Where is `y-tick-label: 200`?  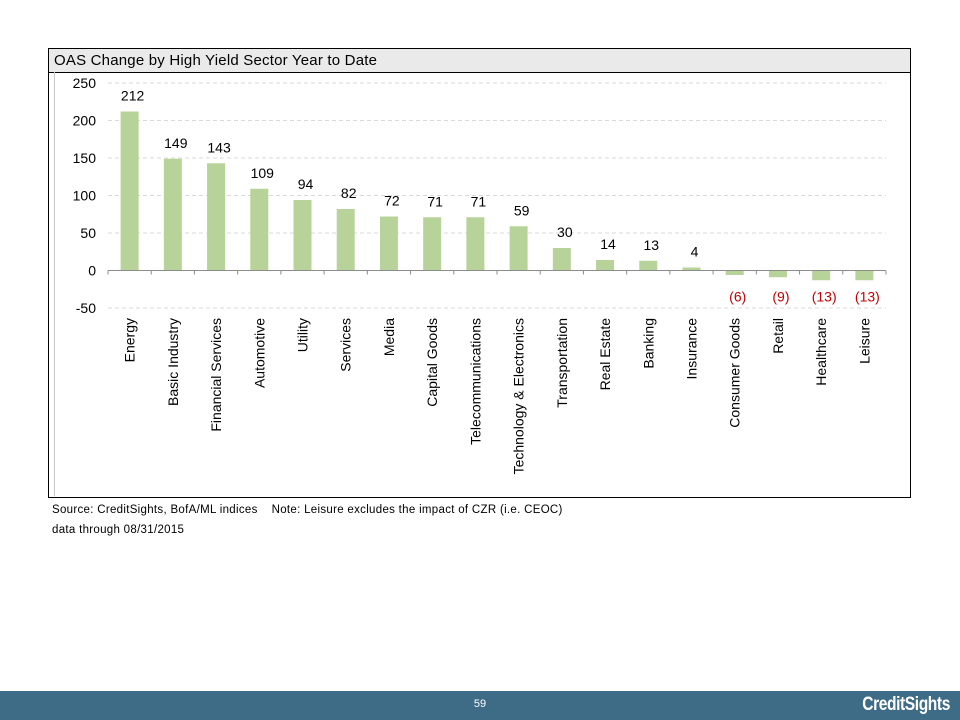
y-tick-label: 200 is located at coordinates (85, 121).